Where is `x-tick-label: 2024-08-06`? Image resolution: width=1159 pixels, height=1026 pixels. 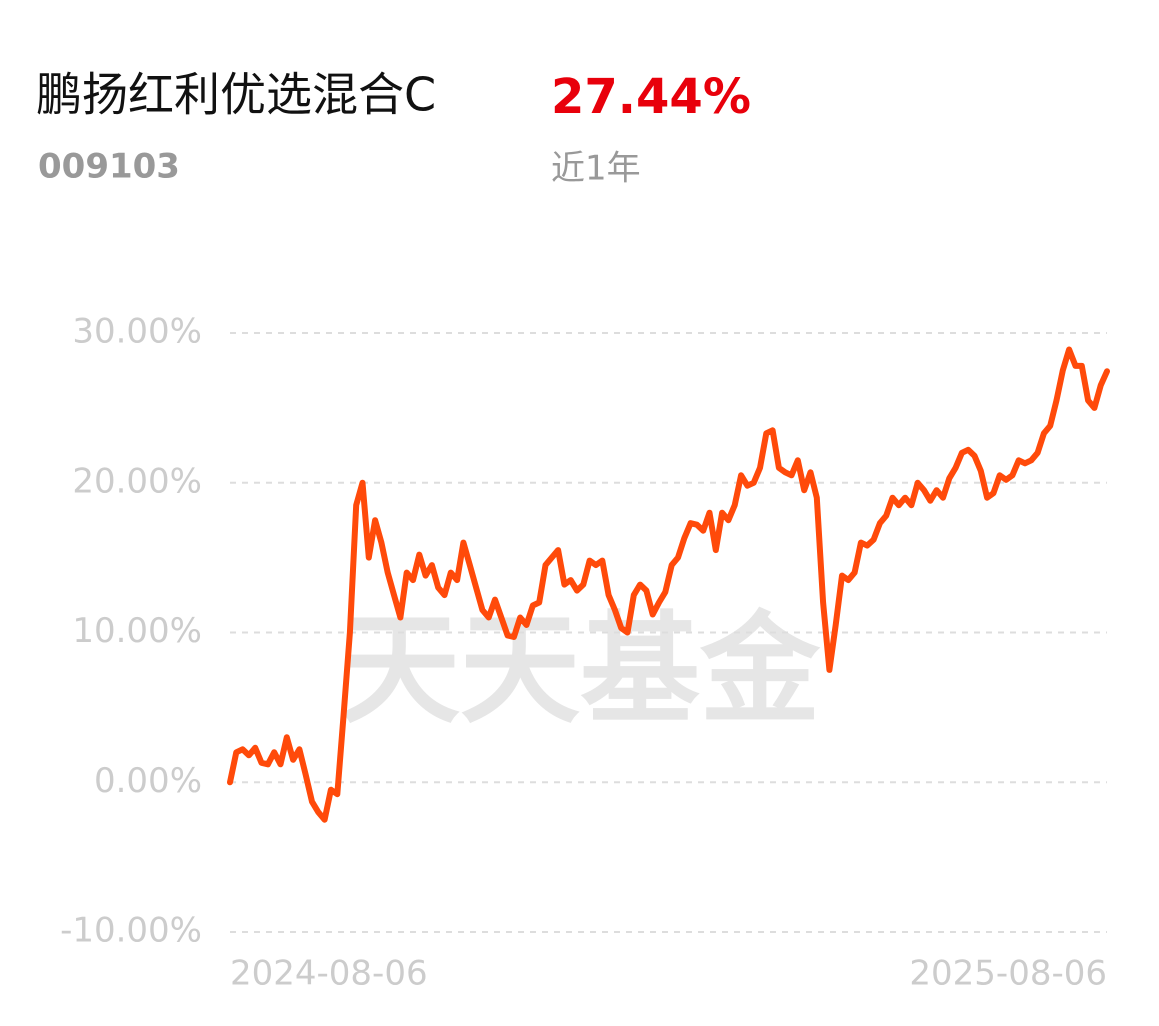
x-tick-label: 2024-08-06 is located at coordinates (329, 974).